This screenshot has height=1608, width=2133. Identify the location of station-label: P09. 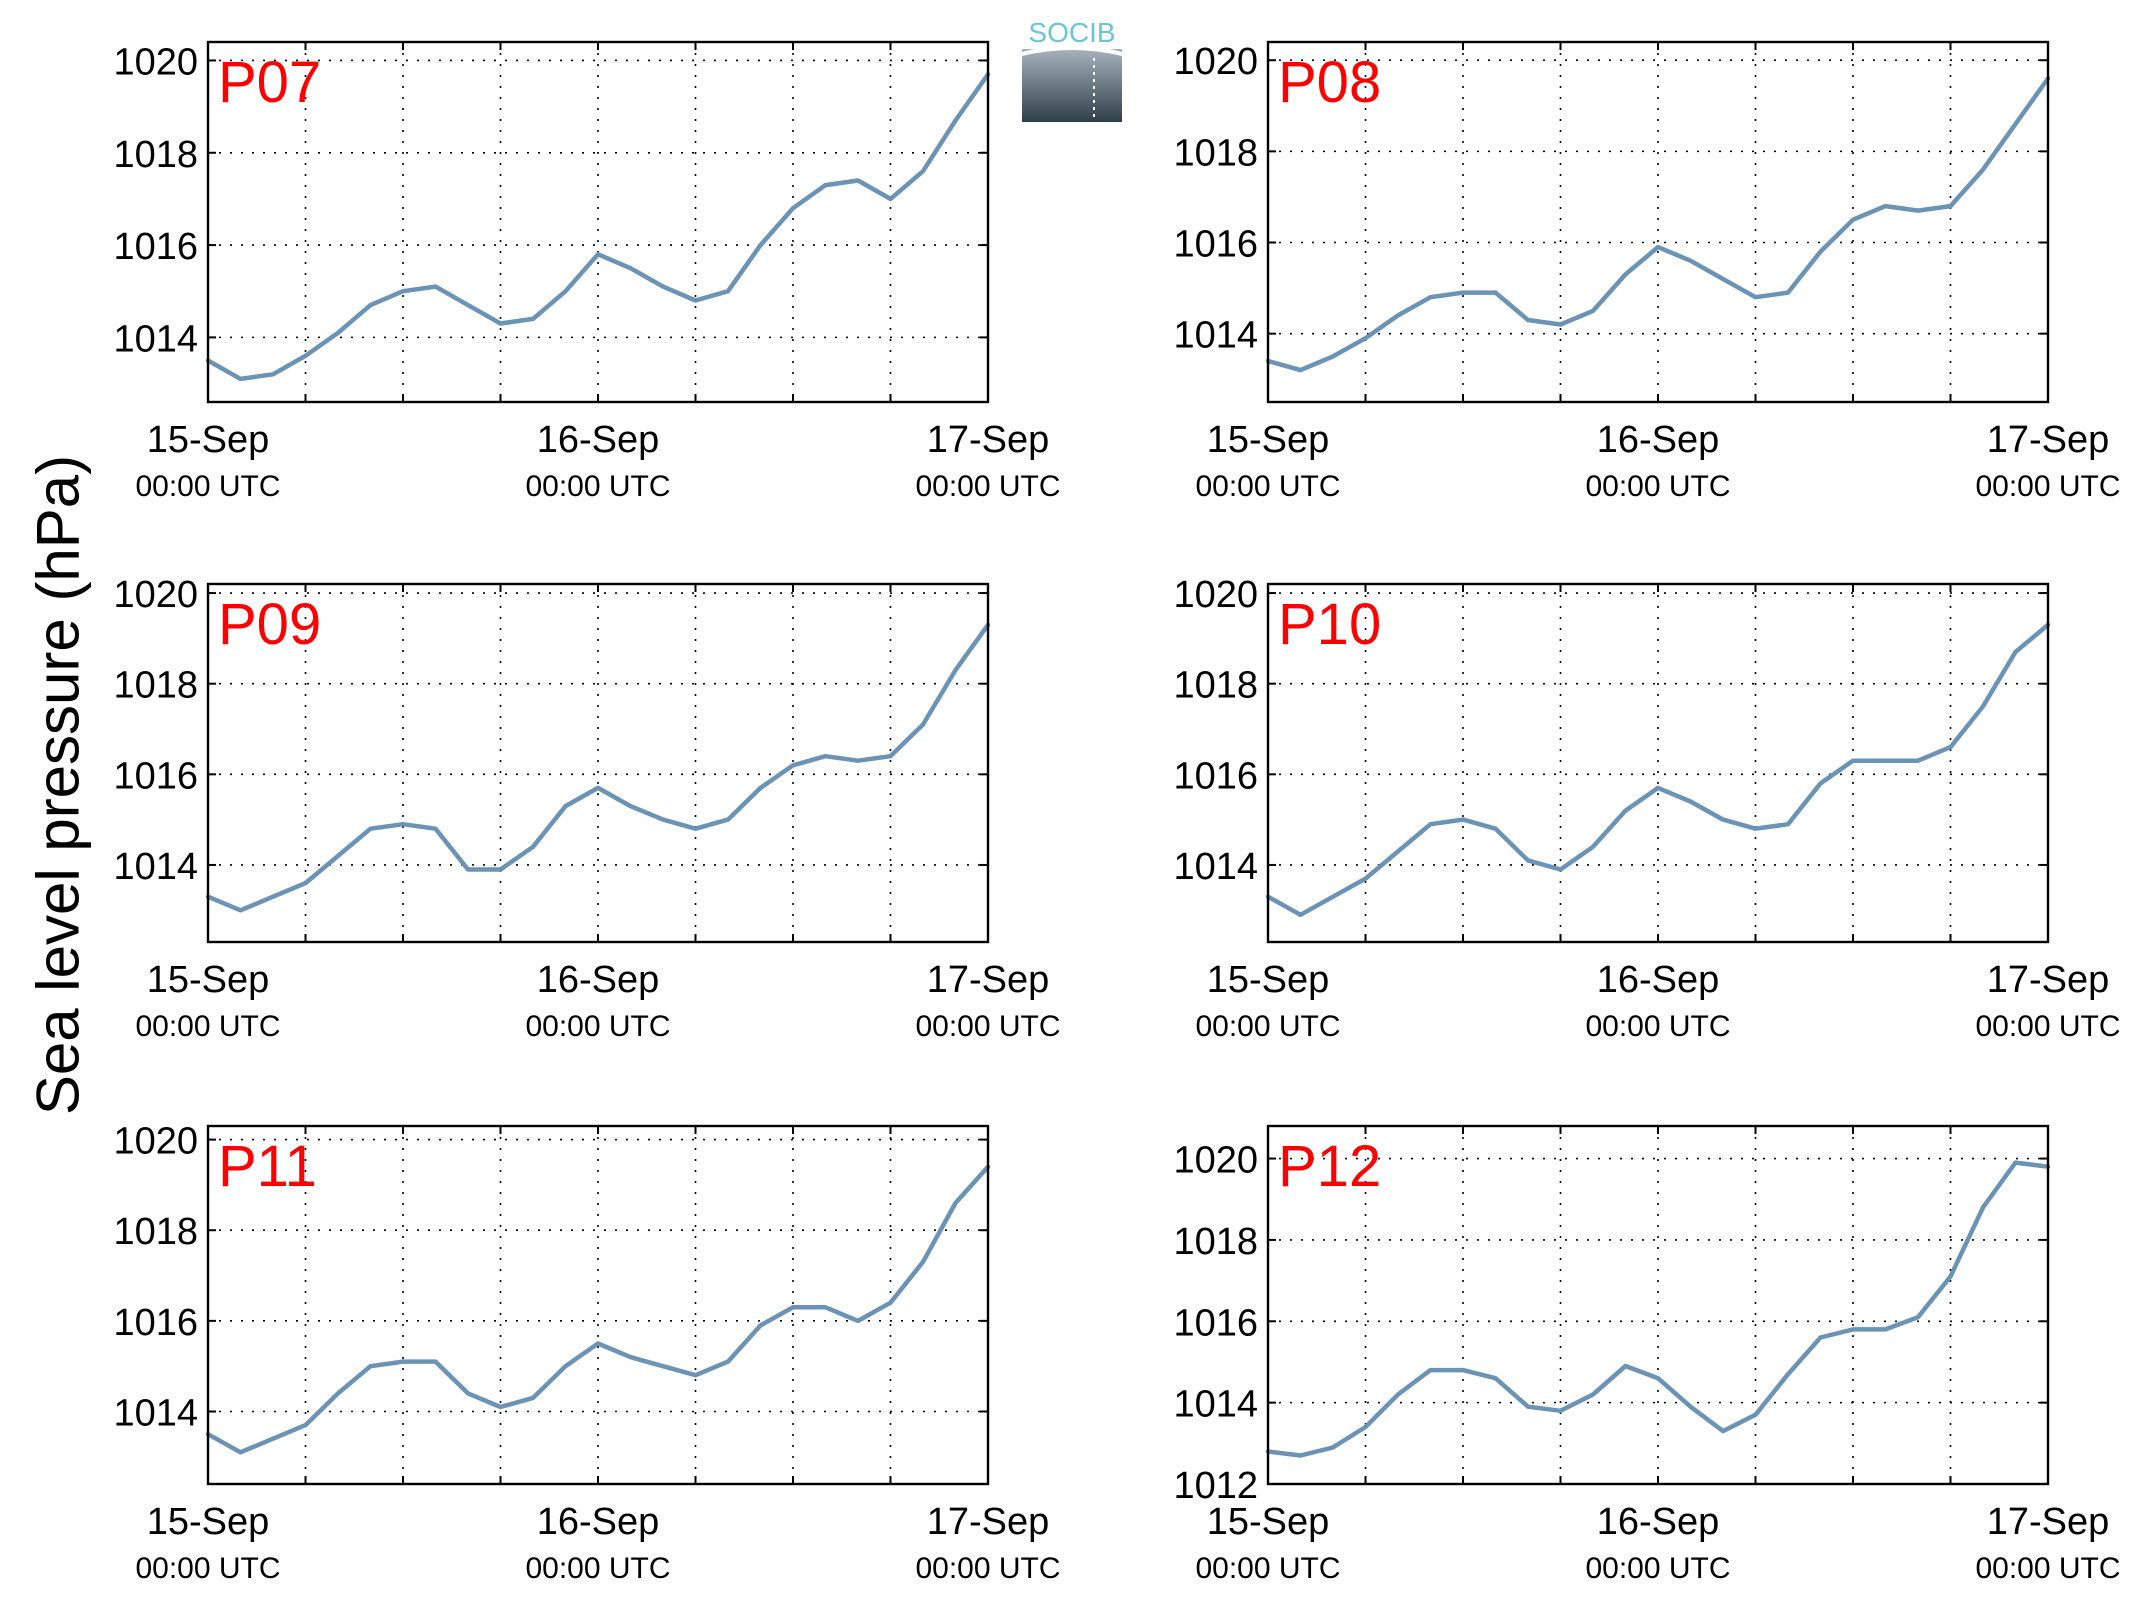
(269, 624).